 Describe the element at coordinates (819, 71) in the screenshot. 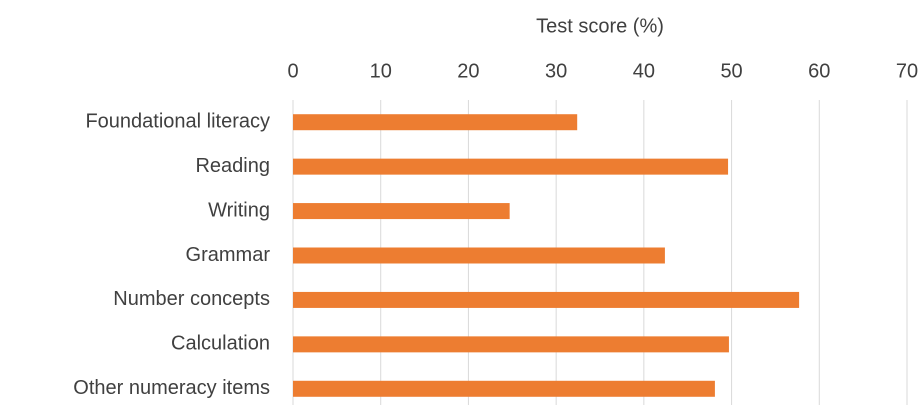

I see `x-tick-label: 60` at that location.